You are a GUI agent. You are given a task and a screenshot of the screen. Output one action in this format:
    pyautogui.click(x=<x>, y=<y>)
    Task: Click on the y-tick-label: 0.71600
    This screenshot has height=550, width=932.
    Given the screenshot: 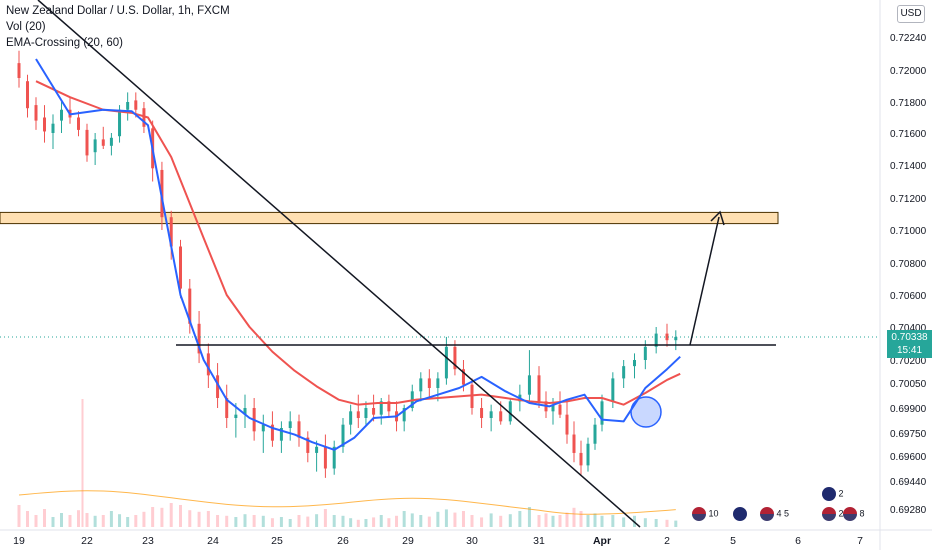 What is the action you would take?
    pyautogui.click(x=908, y=134)
    